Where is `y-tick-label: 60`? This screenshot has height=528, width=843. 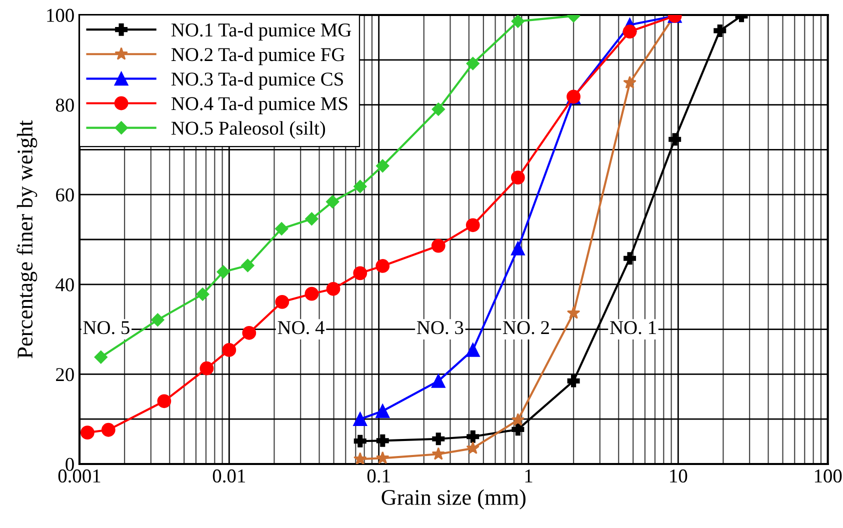
y-tick-label: 60 is located at coordinates (65, 195).